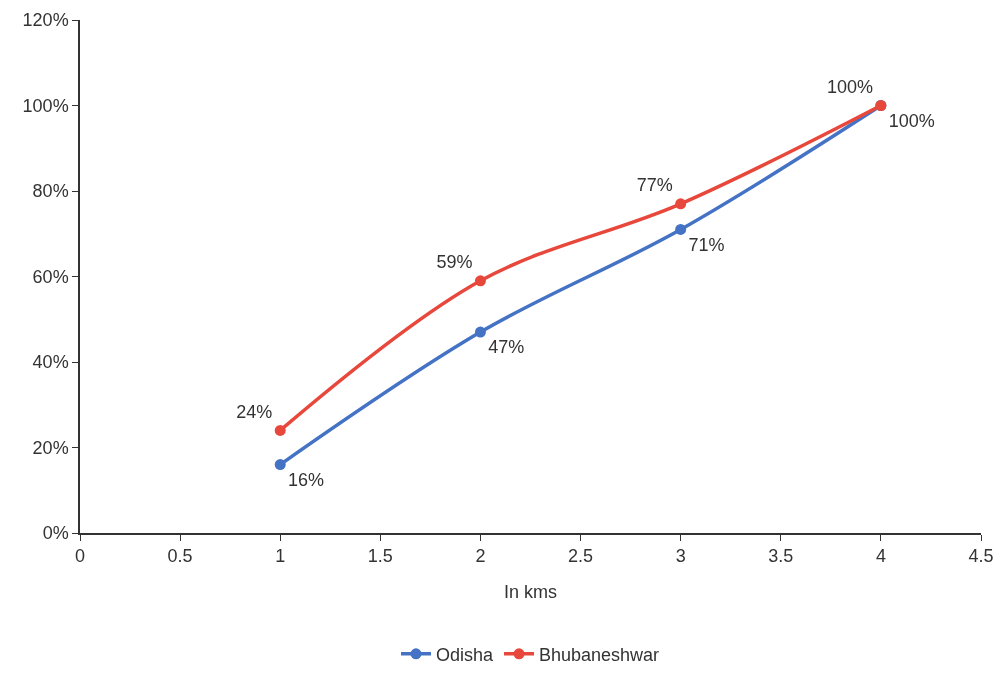  What do you see at coordinates (380, 556) in the screenshot?
I see `x-tick-label: 1.5` at bounding box center [380, 556].